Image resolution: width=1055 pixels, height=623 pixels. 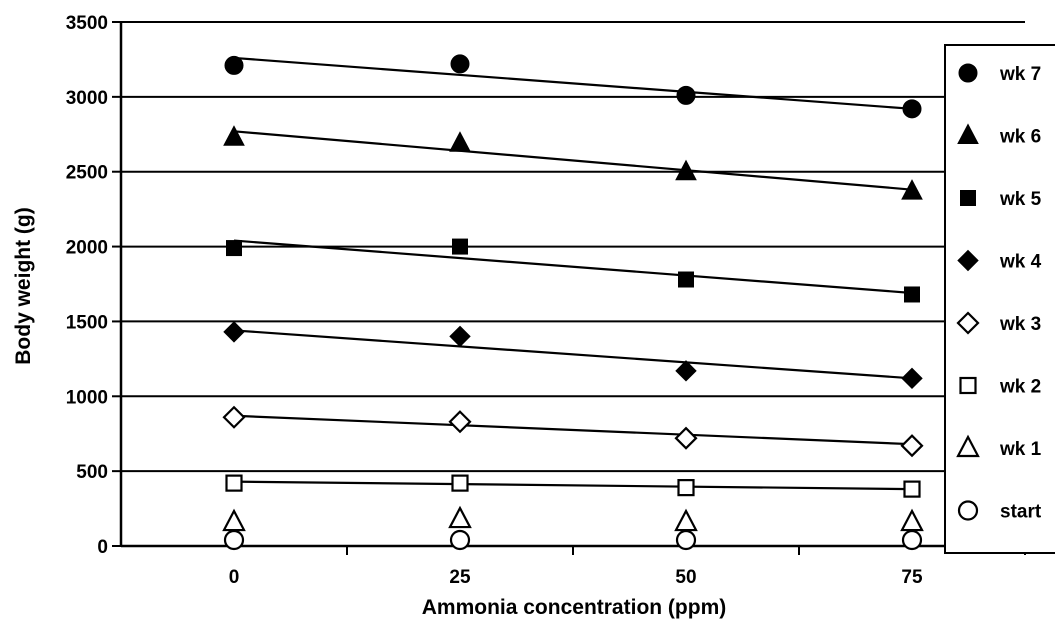 I want to click on legend-box, so click(x=999, y=299).